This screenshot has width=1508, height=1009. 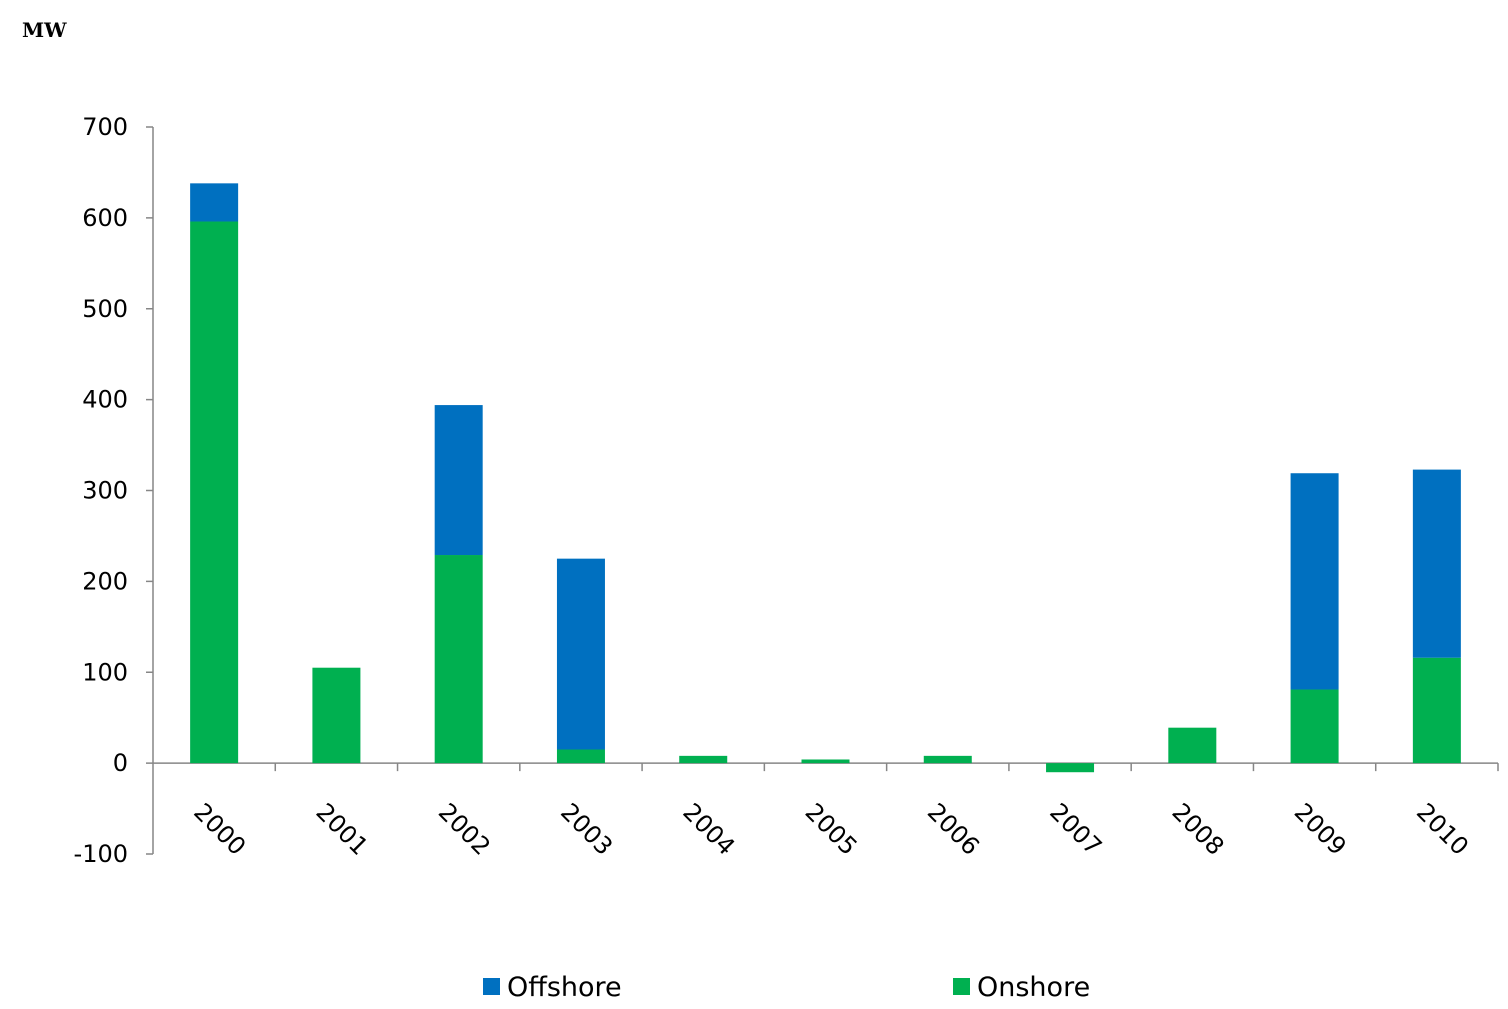 I want to click on bar-offshore-2000, so click(x=214, y=202).